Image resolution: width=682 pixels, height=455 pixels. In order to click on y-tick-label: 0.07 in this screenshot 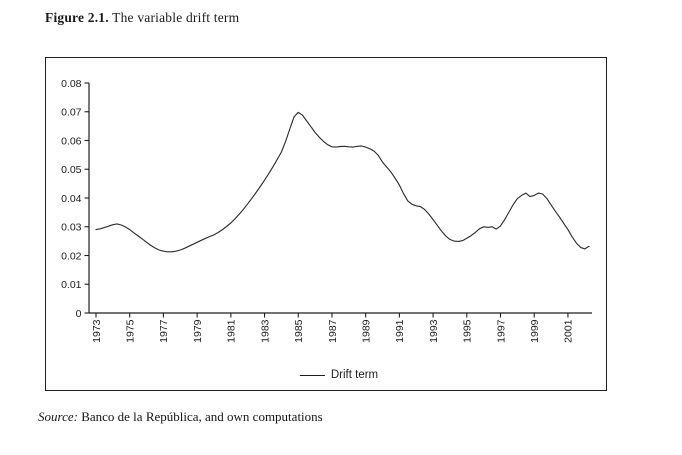, I will do `click(71, 113)`.